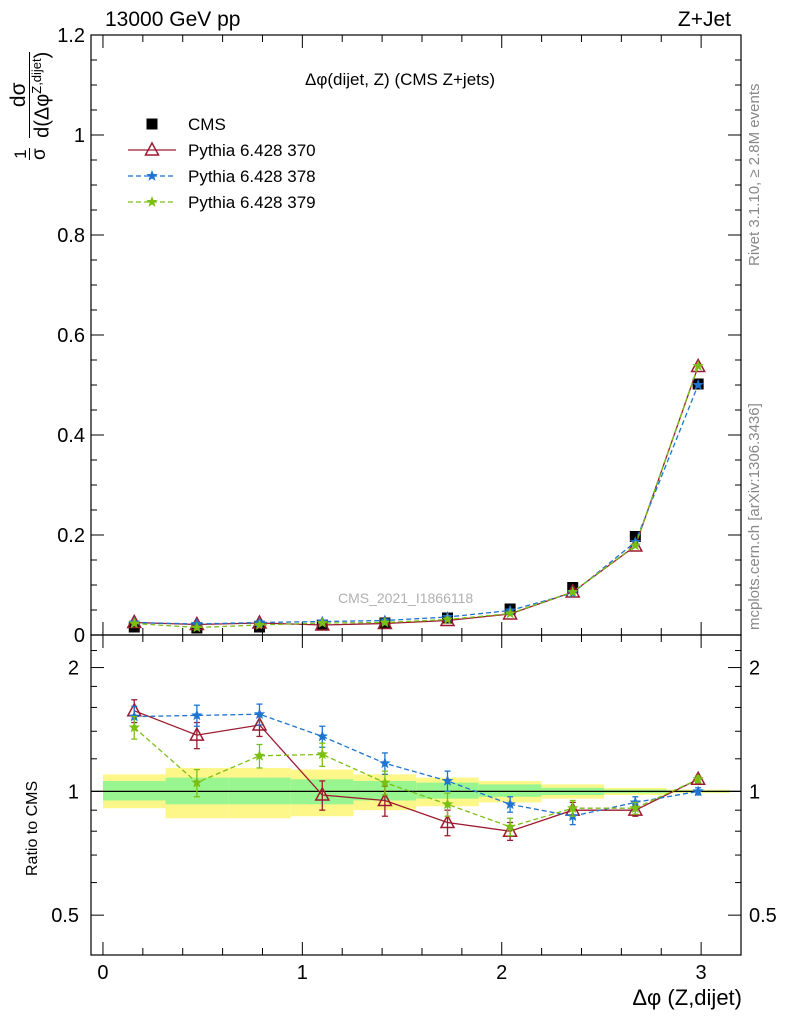 This screenshot has height=1024, width=786. I want to click on y-axis-label: 1 σ dσ d(ΔφZ,dijet), so click(30, 105).